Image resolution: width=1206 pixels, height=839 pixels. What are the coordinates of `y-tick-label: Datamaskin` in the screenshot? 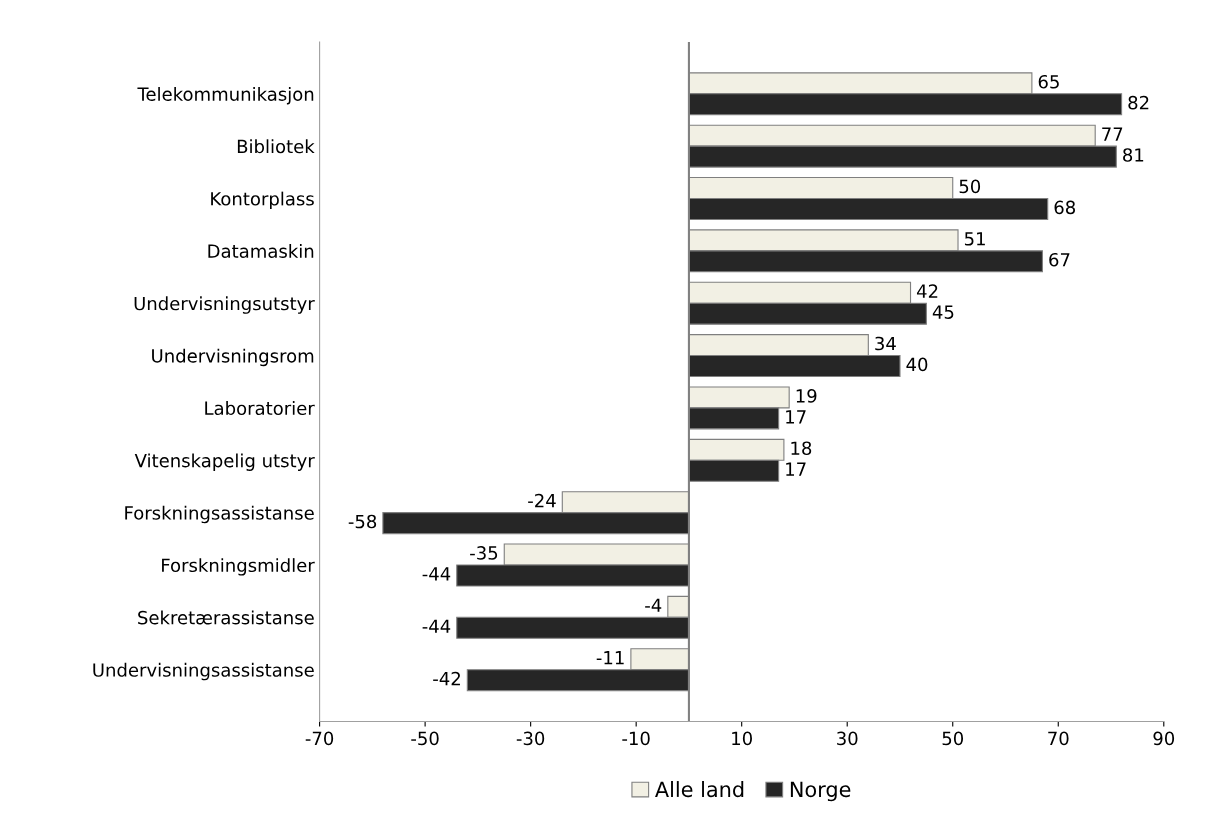 It's located at (261, 250).